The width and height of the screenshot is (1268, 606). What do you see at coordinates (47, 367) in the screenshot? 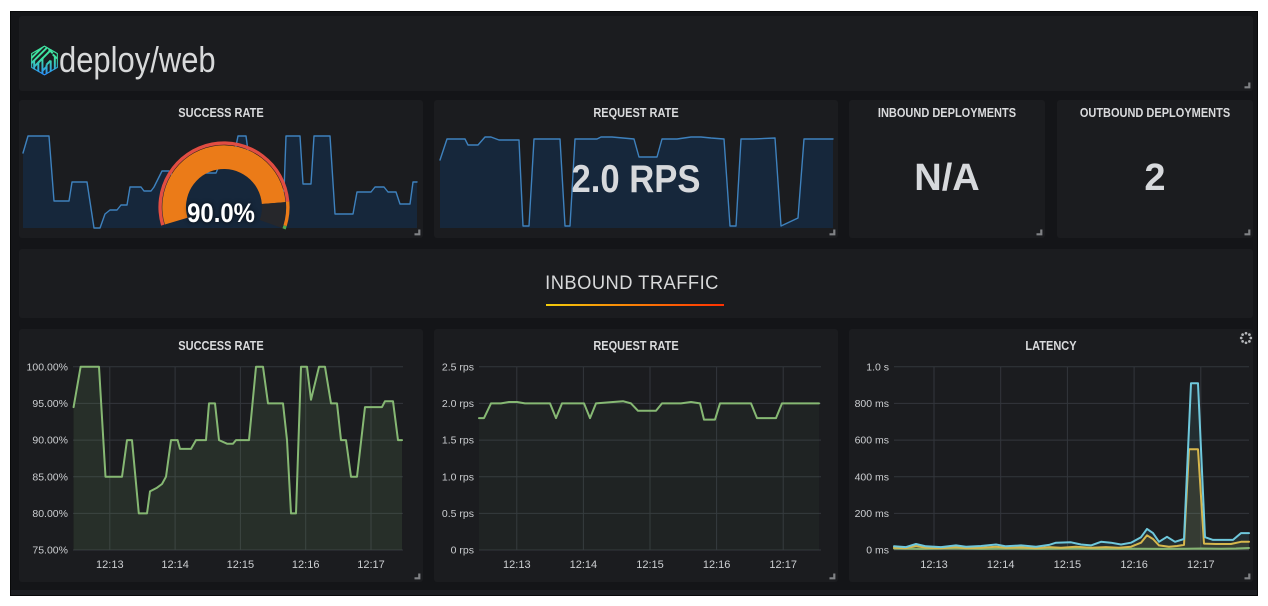
I see `svg-text: 100.00%` at bounding box center [47, 367].